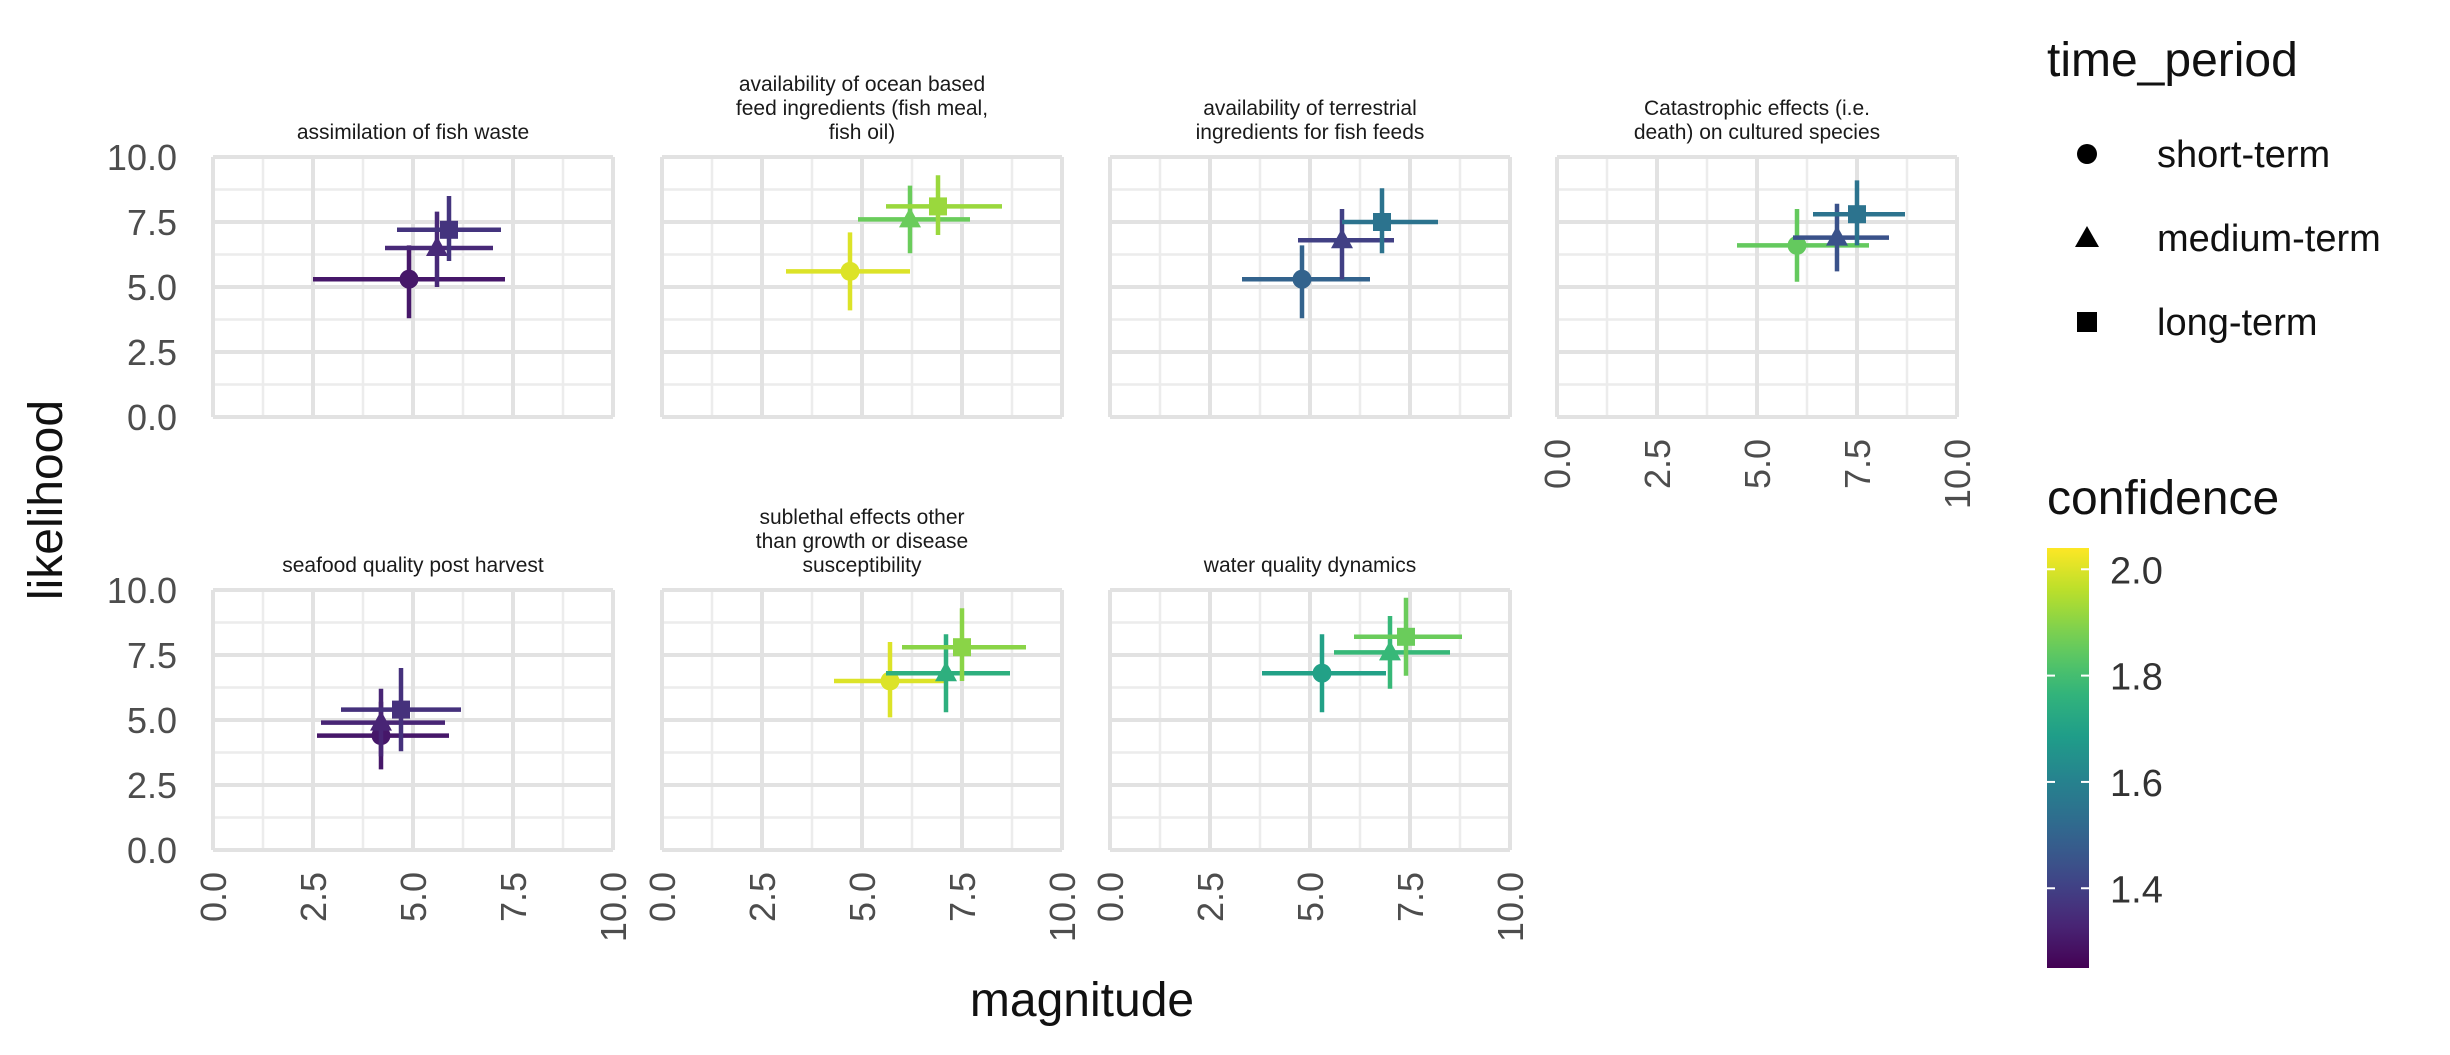 The image size is (2450, 1055). What do you see at coordinates (1082, 1000) in the screenshot?
I see `x-axis-title: magnitude` at bounding box center [1082, 1000].